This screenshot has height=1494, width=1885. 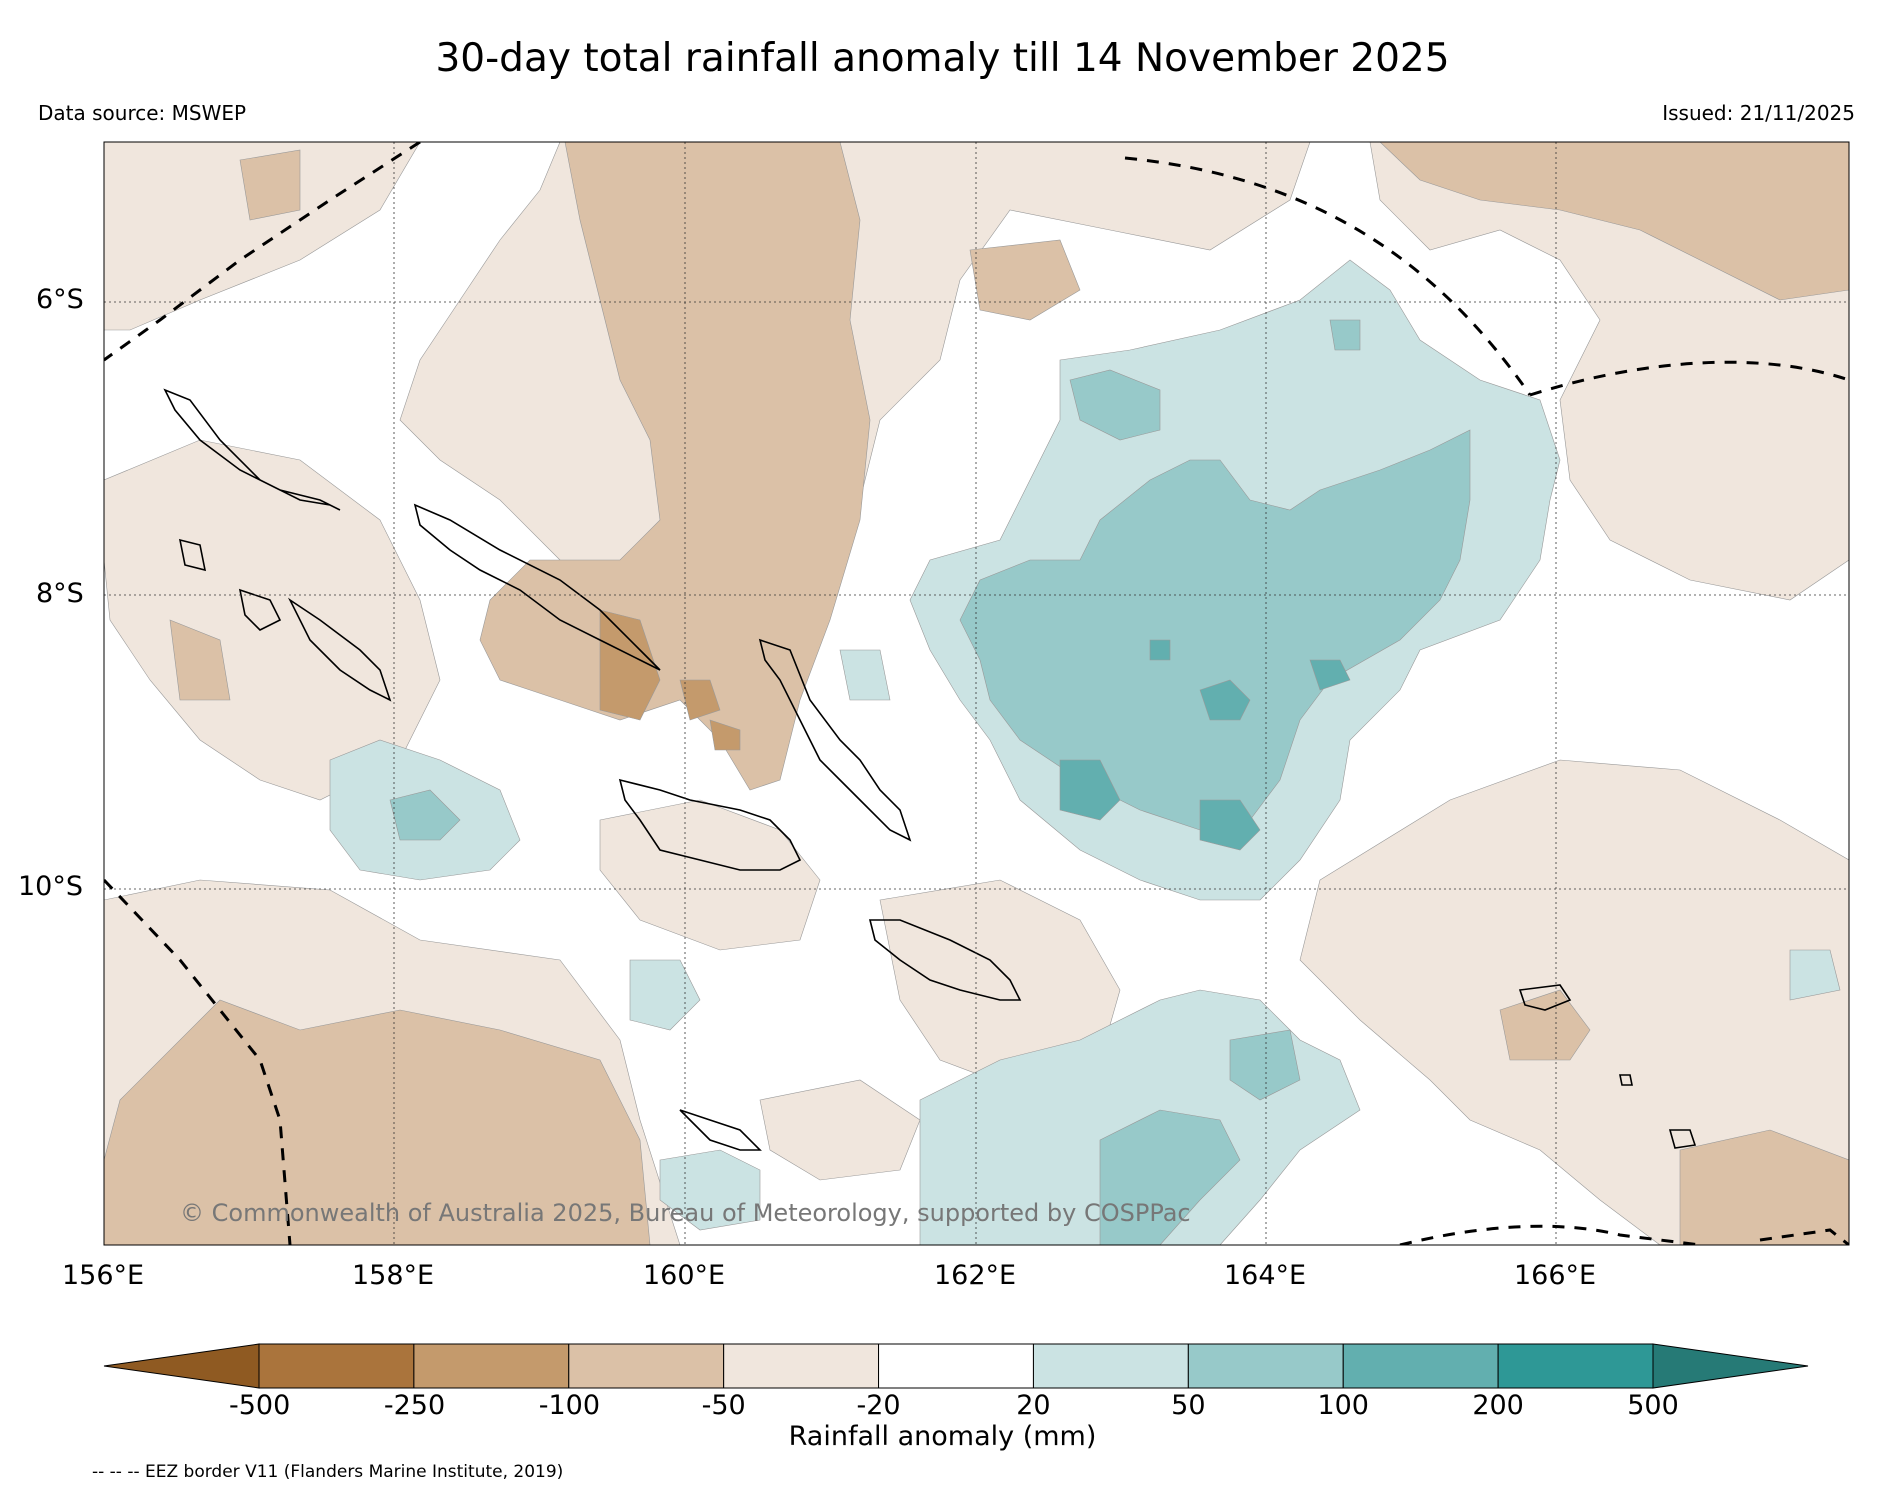 What do you see at coordinates (1205, 745) in the screenshot?
I see `anomaly-strong-wet` at bounding box center [1205, 745].